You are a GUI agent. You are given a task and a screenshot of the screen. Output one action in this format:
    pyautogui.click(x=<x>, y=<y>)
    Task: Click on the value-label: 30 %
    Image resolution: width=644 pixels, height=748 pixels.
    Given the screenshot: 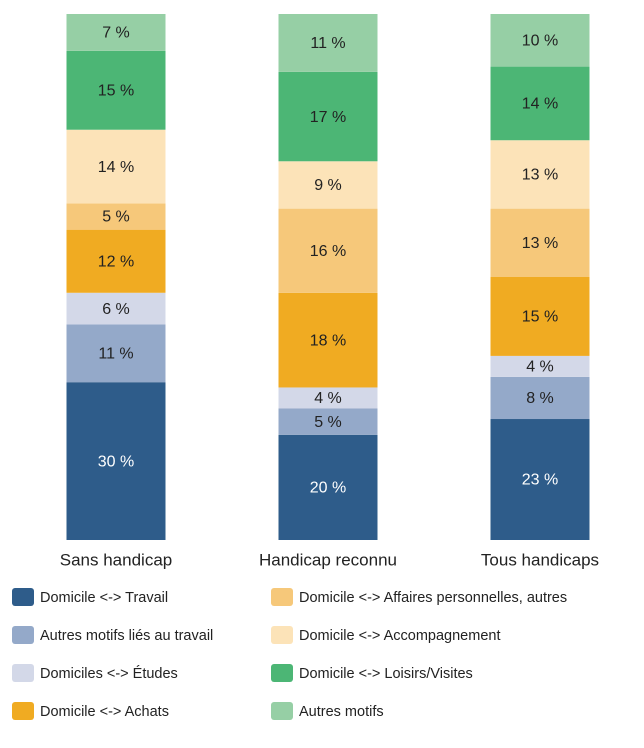 What is the action you would take?
    pyautogui.click(x=116, y=461)
    